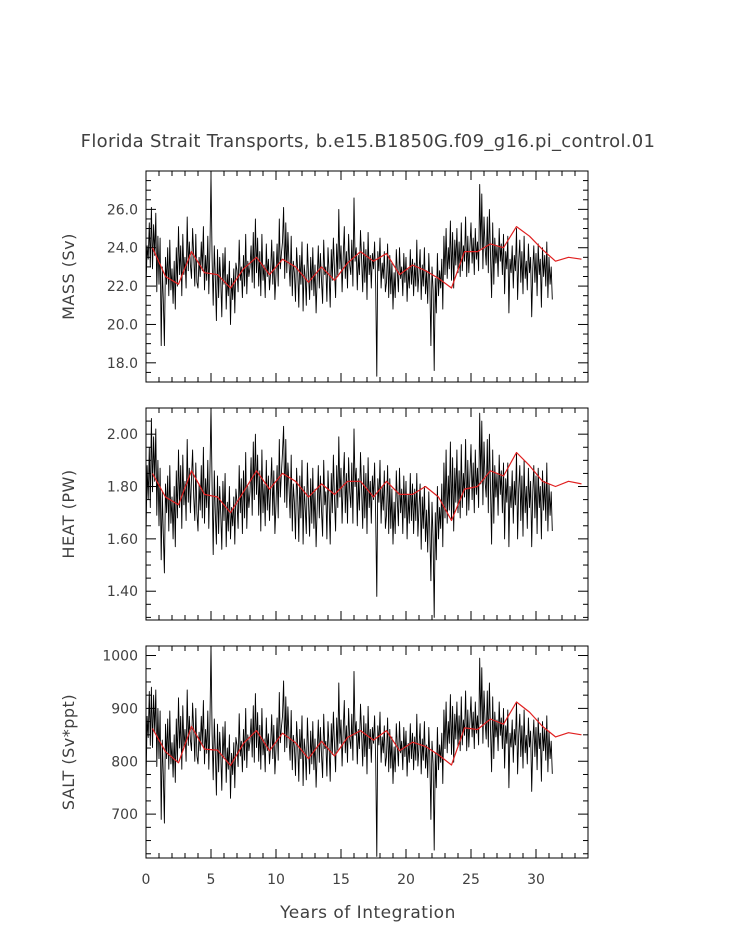 Image resolution: width=733 pixels, height=945 pixels. Describe the element at coordinates (124, 815) in the screenshot. I see `panel-3-ytick-label: 700` at that location.